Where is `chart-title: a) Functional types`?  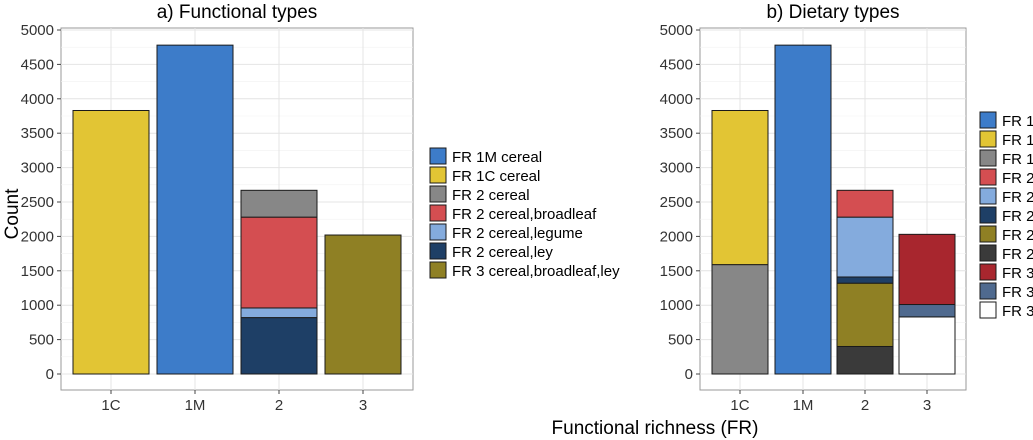
chart-title: a) Functional types is located at coordinates (237, 12).